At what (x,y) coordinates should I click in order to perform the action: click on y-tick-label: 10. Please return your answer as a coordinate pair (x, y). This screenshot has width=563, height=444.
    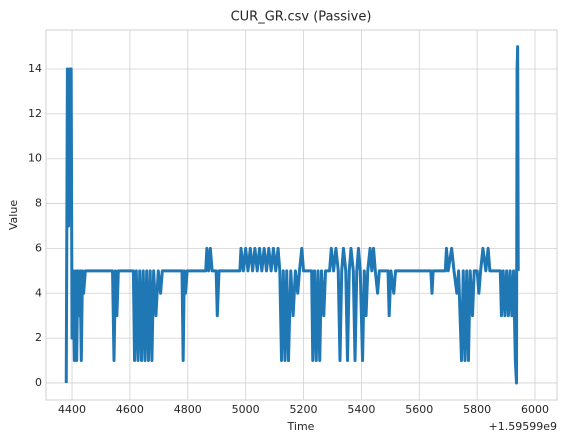
    Looking at the image, I should click on (35, 158).